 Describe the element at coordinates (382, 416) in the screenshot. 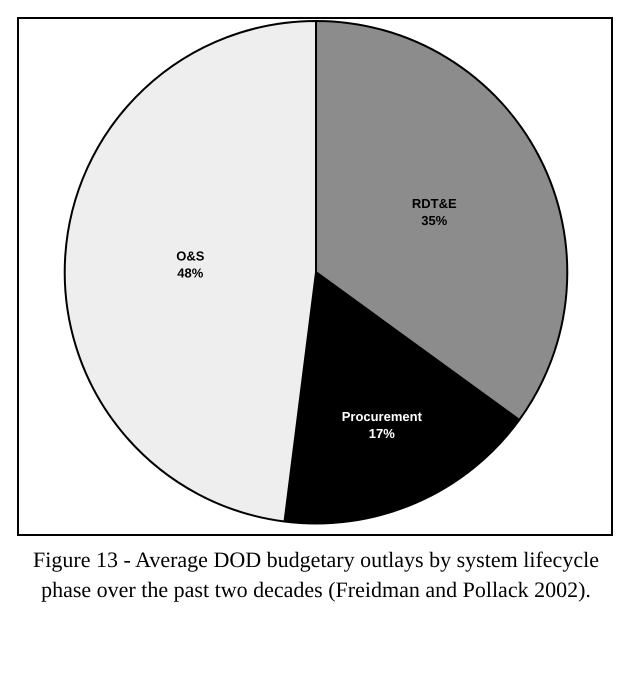

I see `slice-label: Procurement` at that location.